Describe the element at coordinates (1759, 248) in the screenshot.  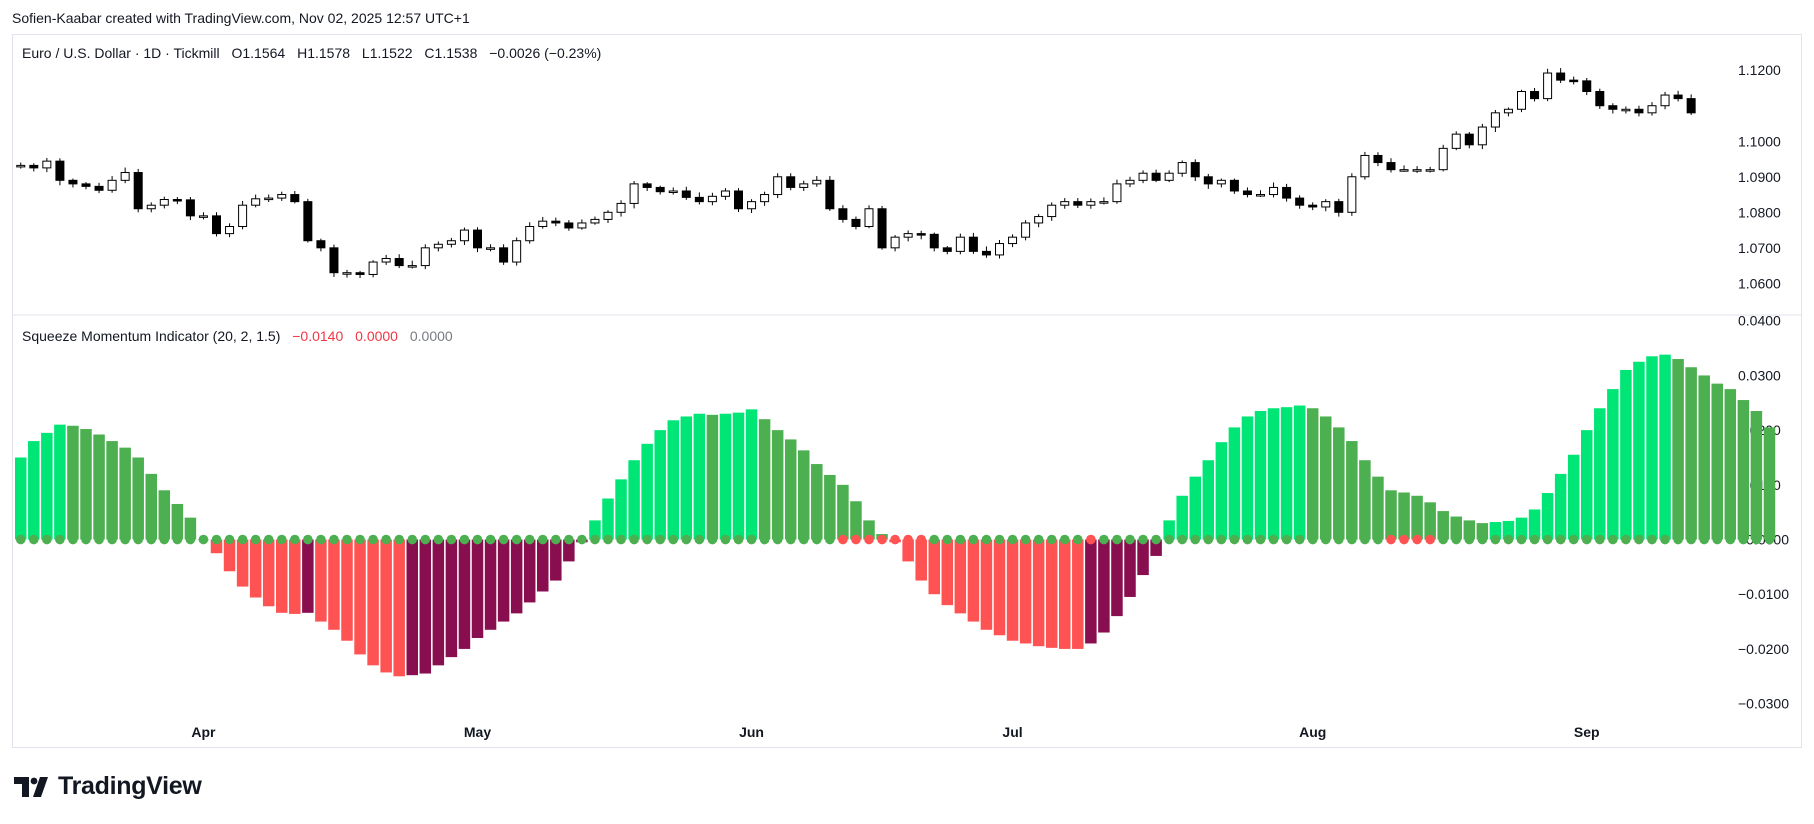
I see `price-axis-tick: 1.0700` at that location.